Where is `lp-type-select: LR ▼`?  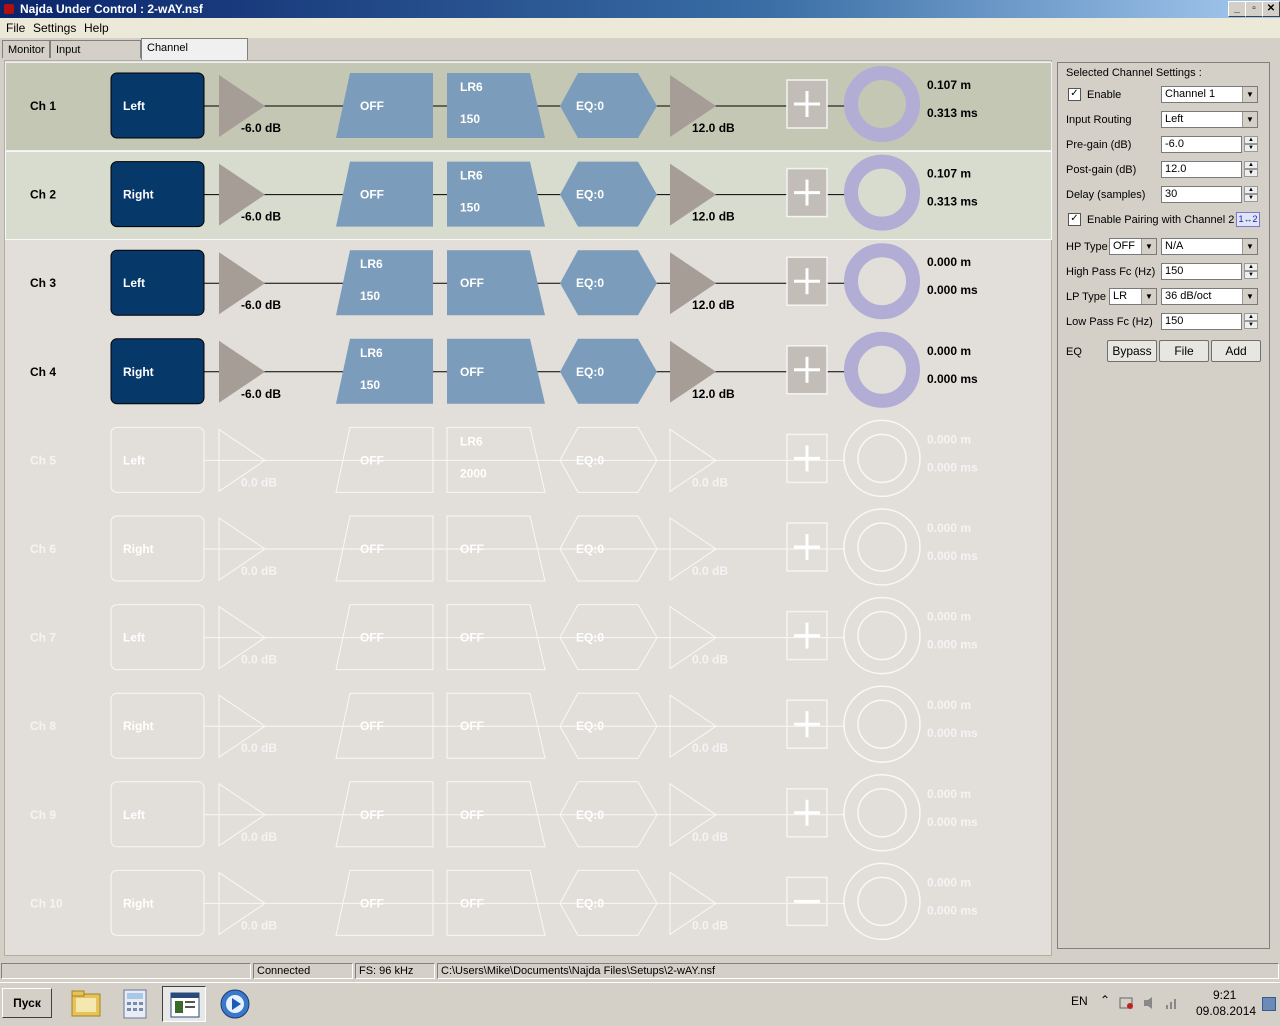 lp-type-select: LR ▼ is located at coordinates (1133, 296).